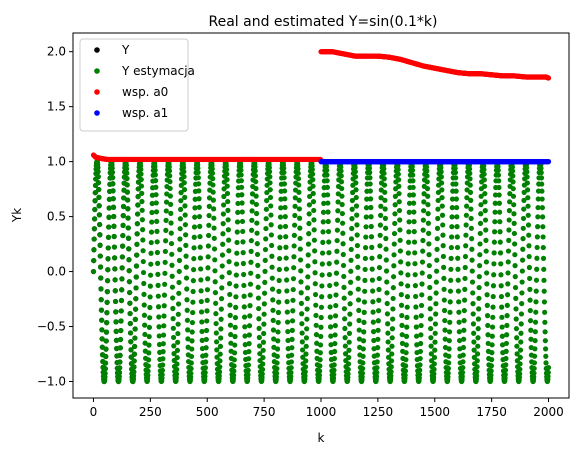  Describe the element at coordinates (131, 113) in the screenshot. I see `legend-item: wsp. a1` at that location.